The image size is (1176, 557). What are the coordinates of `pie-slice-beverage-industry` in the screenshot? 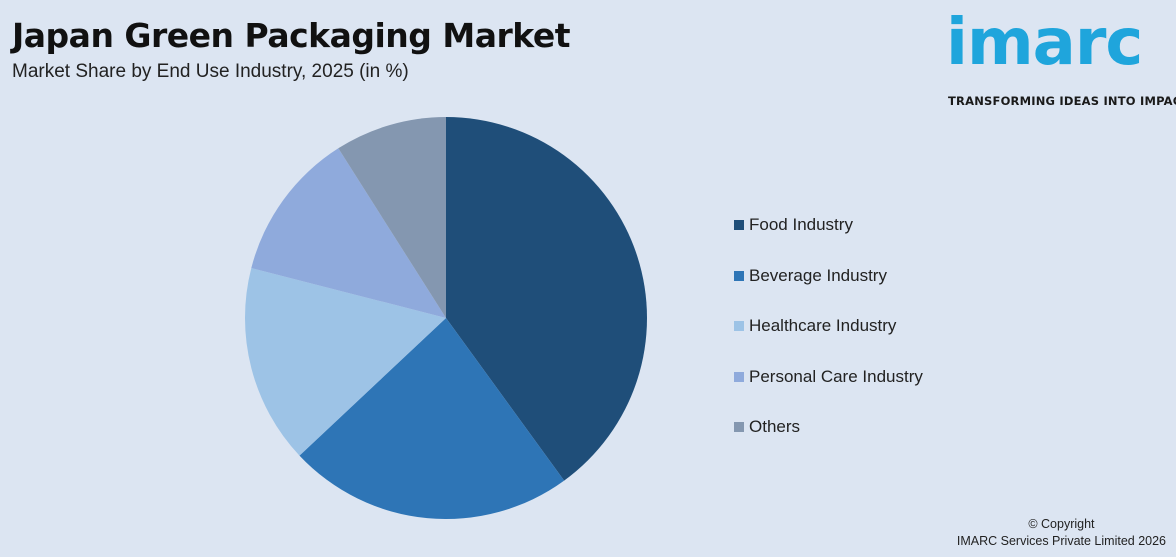 It's located at (432, 419).